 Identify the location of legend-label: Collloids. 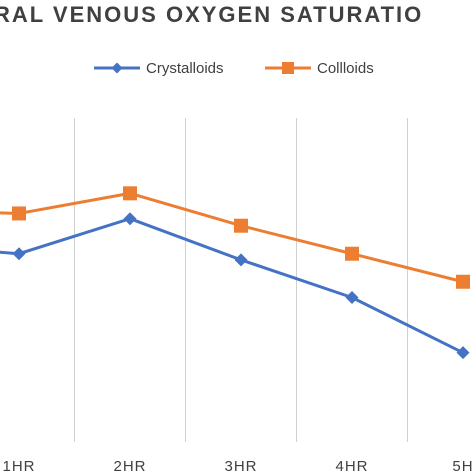
(345, 68).